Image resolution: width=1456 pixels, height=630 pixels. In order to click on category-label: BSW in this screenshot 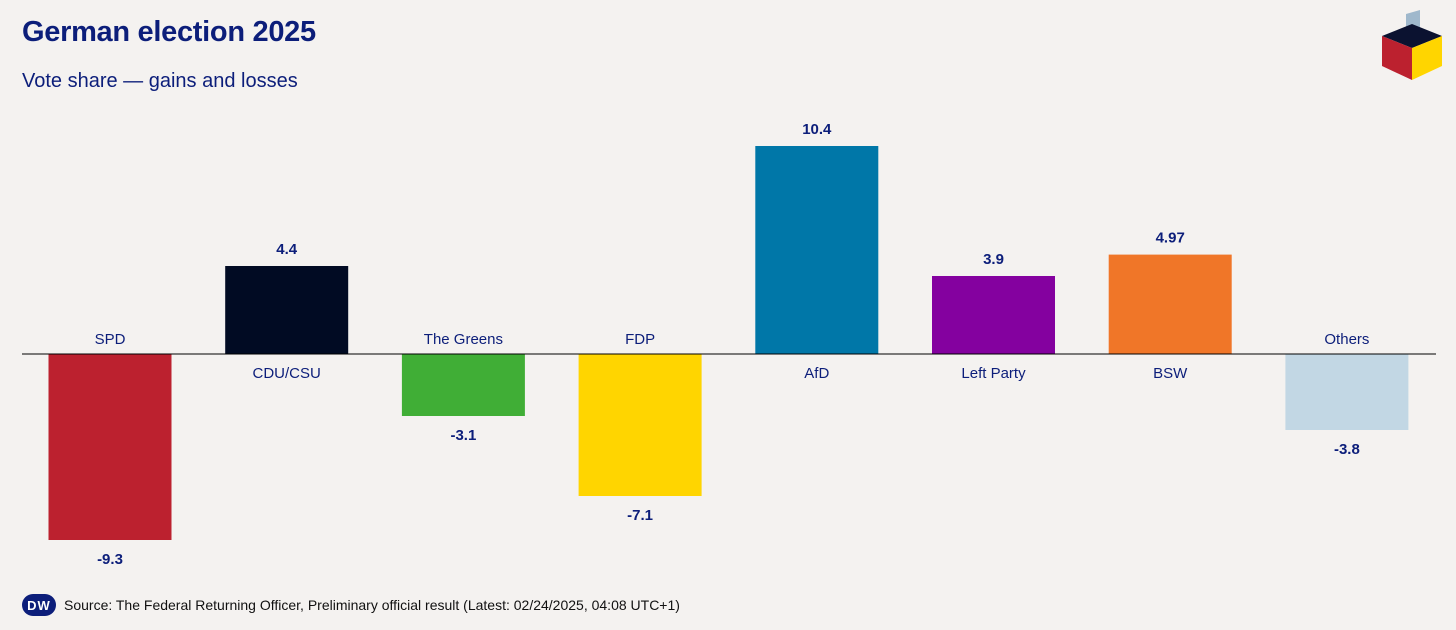, I will do `click(1170, 373)`.